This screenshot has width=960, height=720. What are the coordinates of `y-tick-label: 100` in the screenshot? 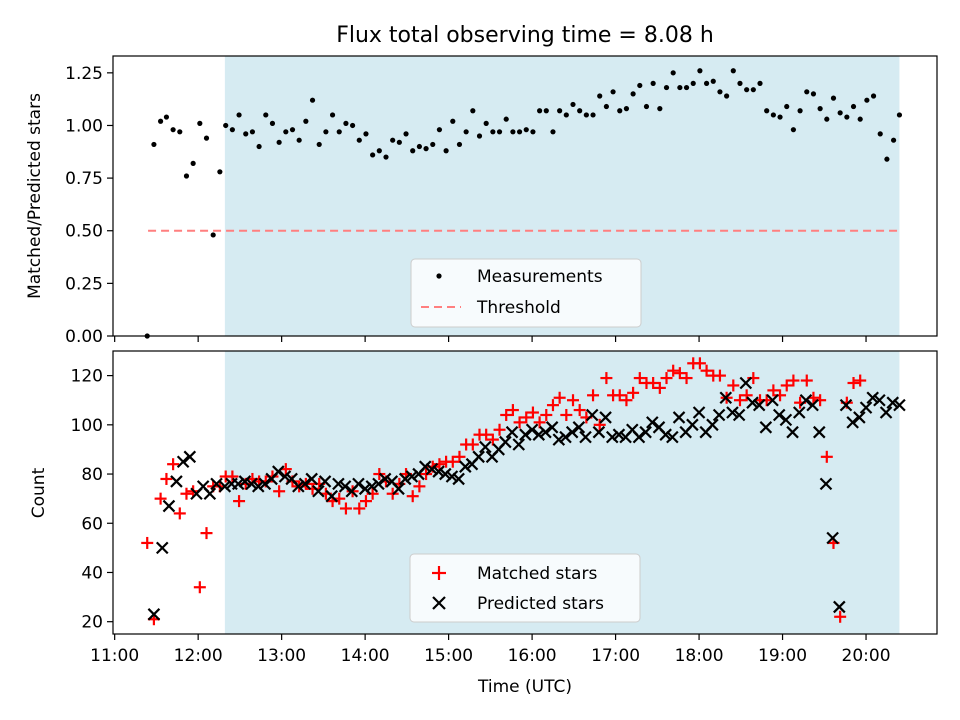 It's located at (87, 426).